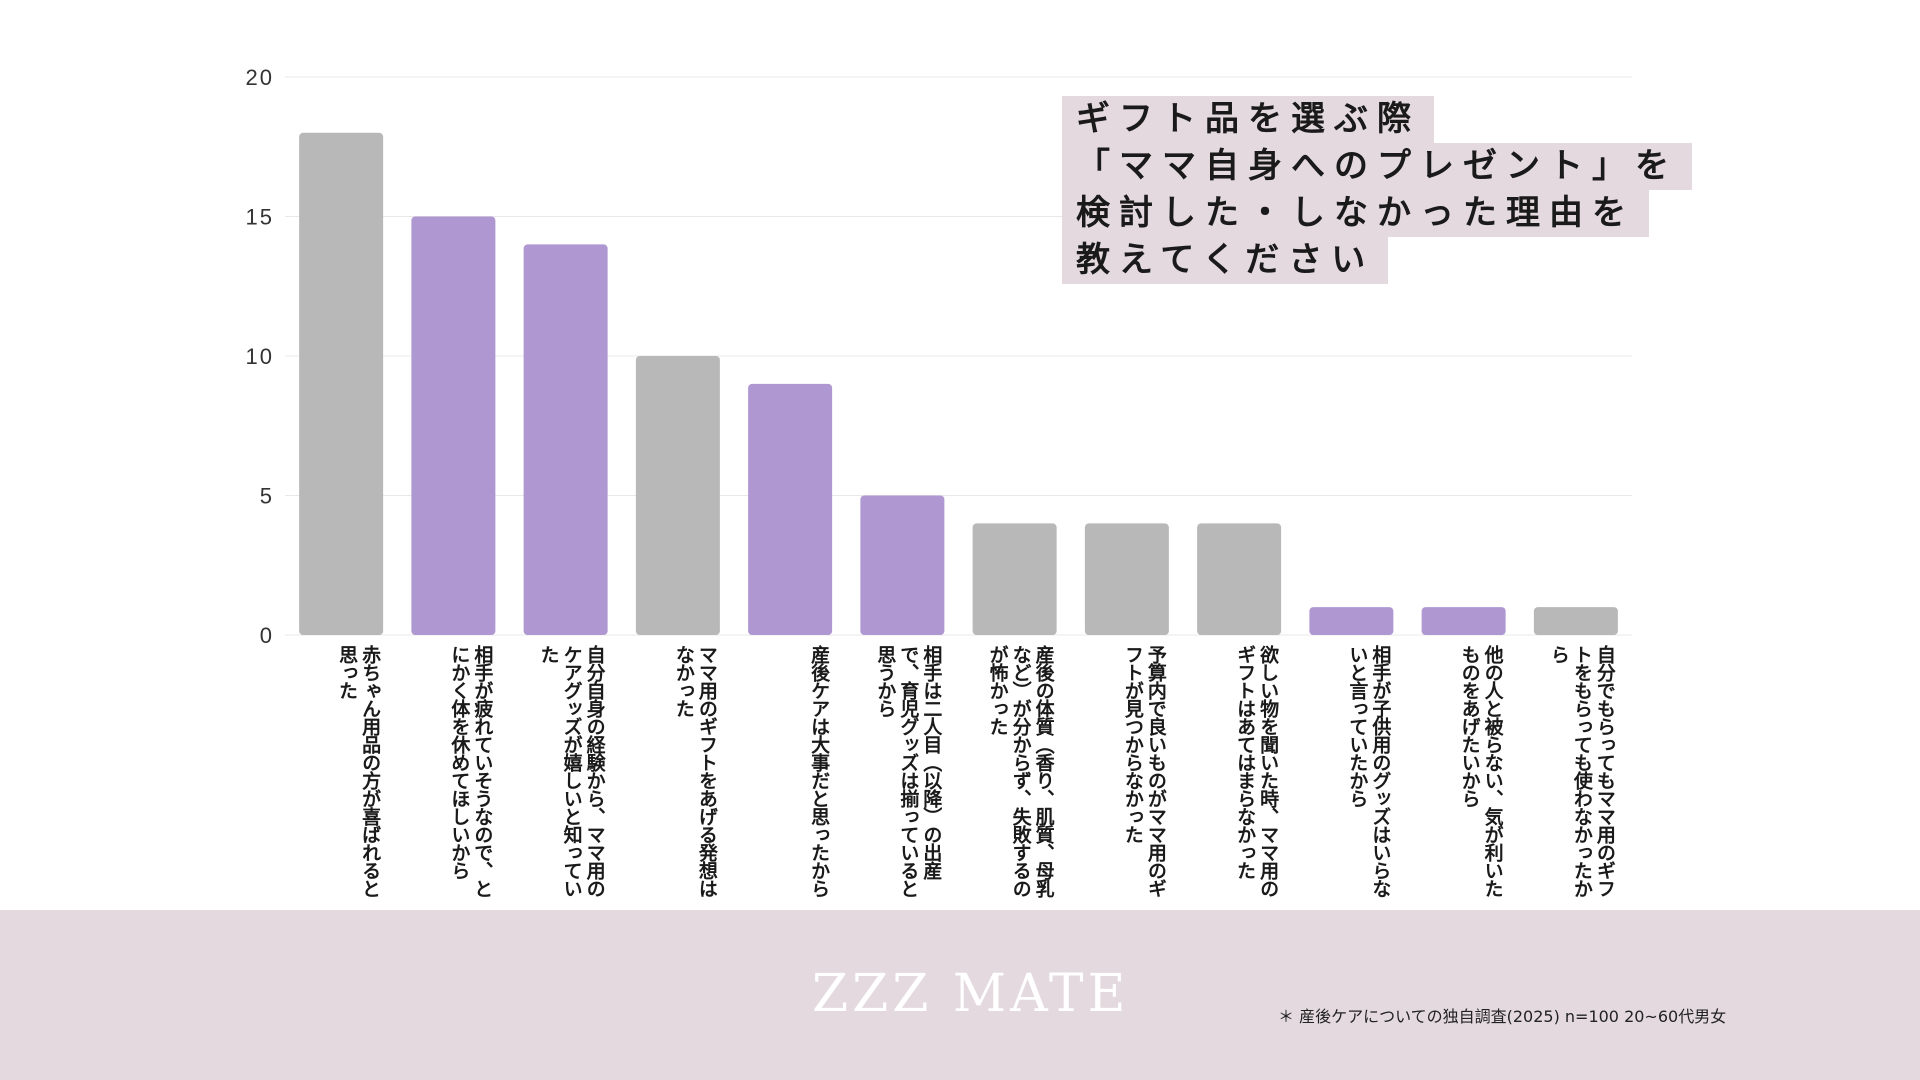 The image size is (1920, 1080). I want to click on y-tick-label: 10, so click(260, 356).